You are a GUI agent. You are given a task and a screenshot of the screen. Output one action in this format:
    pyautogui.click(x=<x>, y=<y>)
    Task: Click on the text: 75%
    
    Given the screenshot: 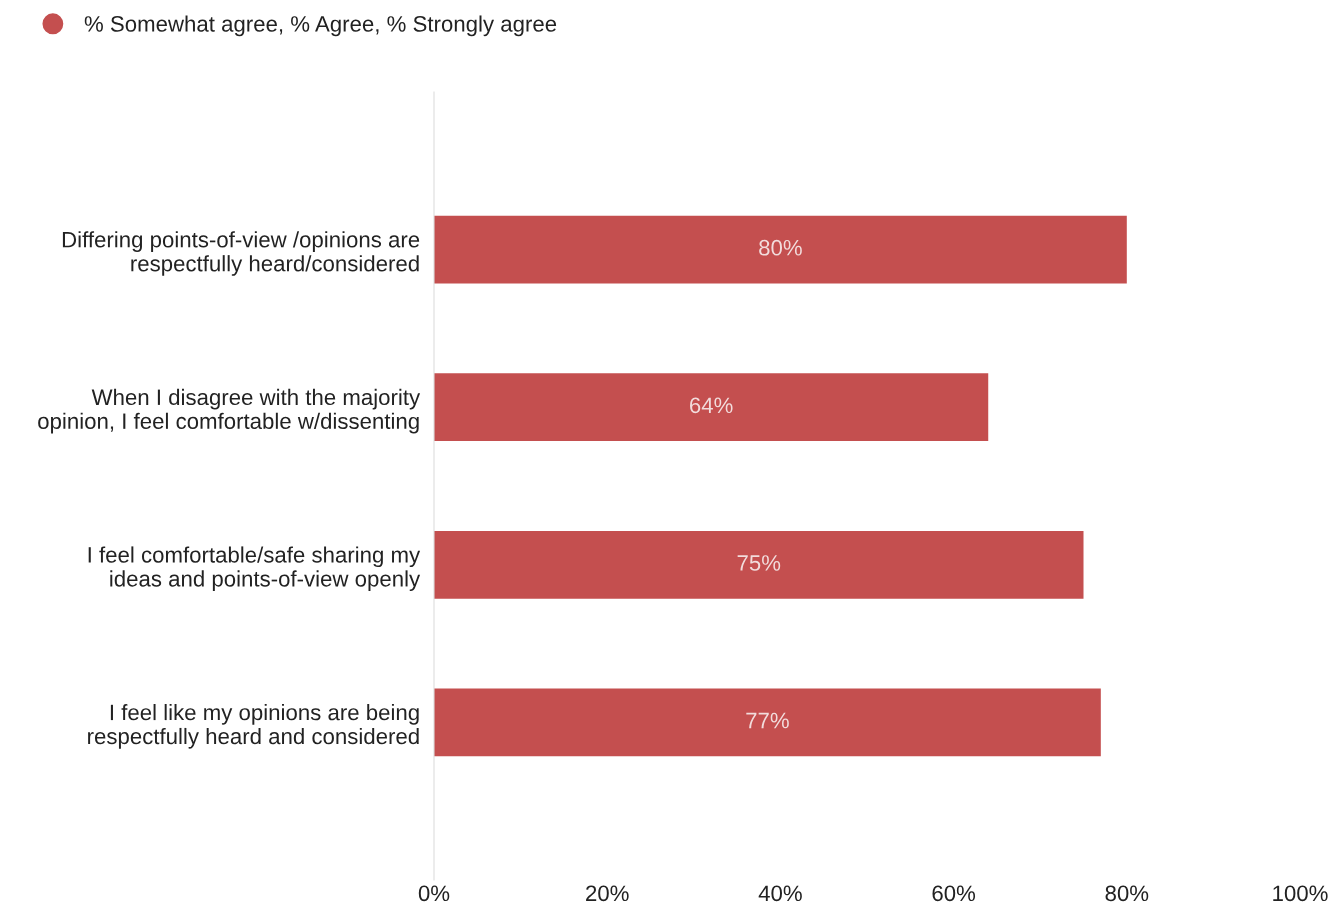 What is the action you would take?
    pyautogui.click(x=759, y=563)
    